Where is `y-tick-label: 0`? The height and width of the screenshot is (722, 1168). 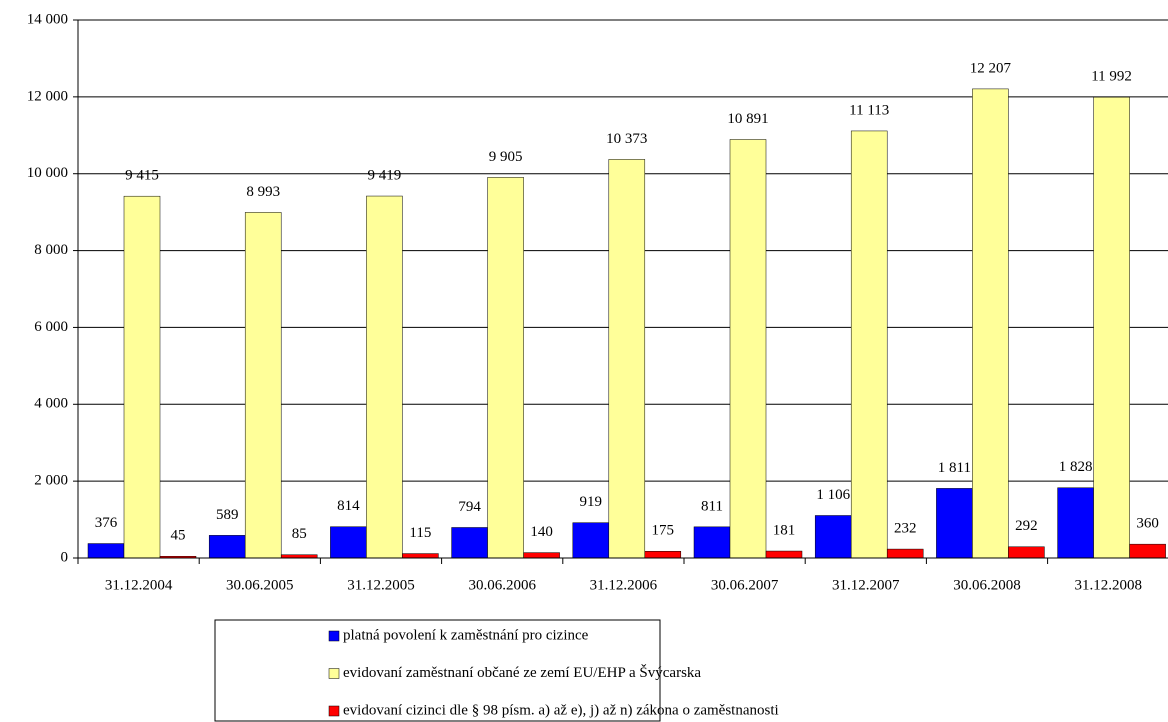 y-tick-label: 0 is located at coordinates (65, 557).